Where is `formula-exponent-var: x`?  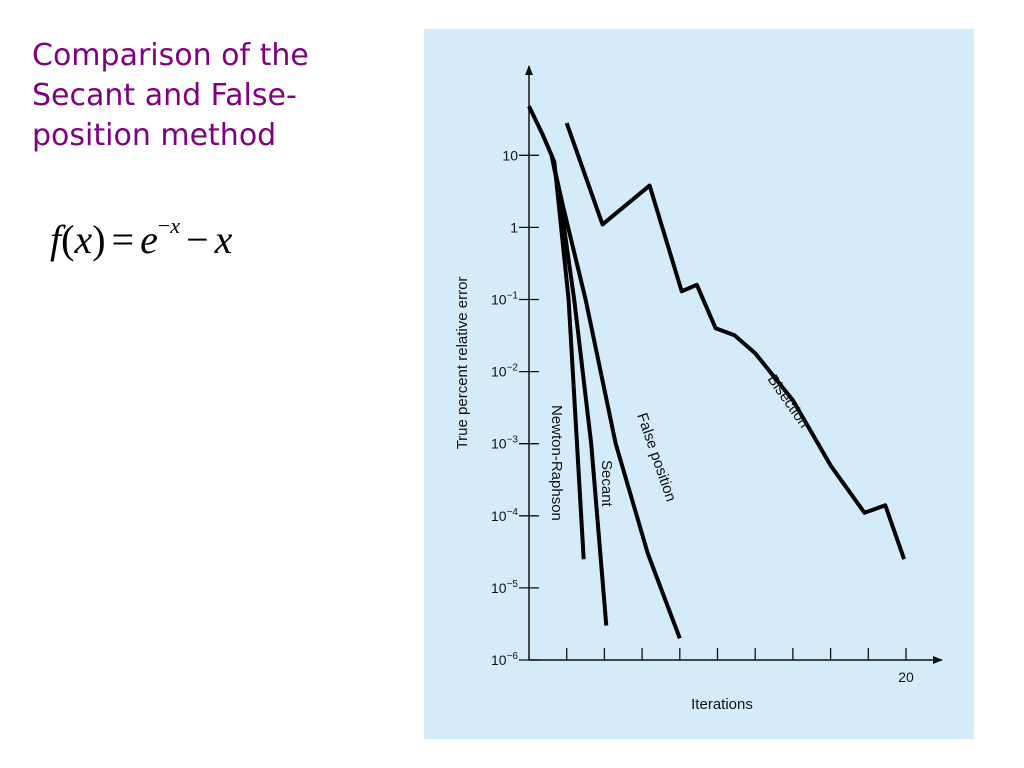
formula-exponent-var: x is located at coordinates (175, 225).